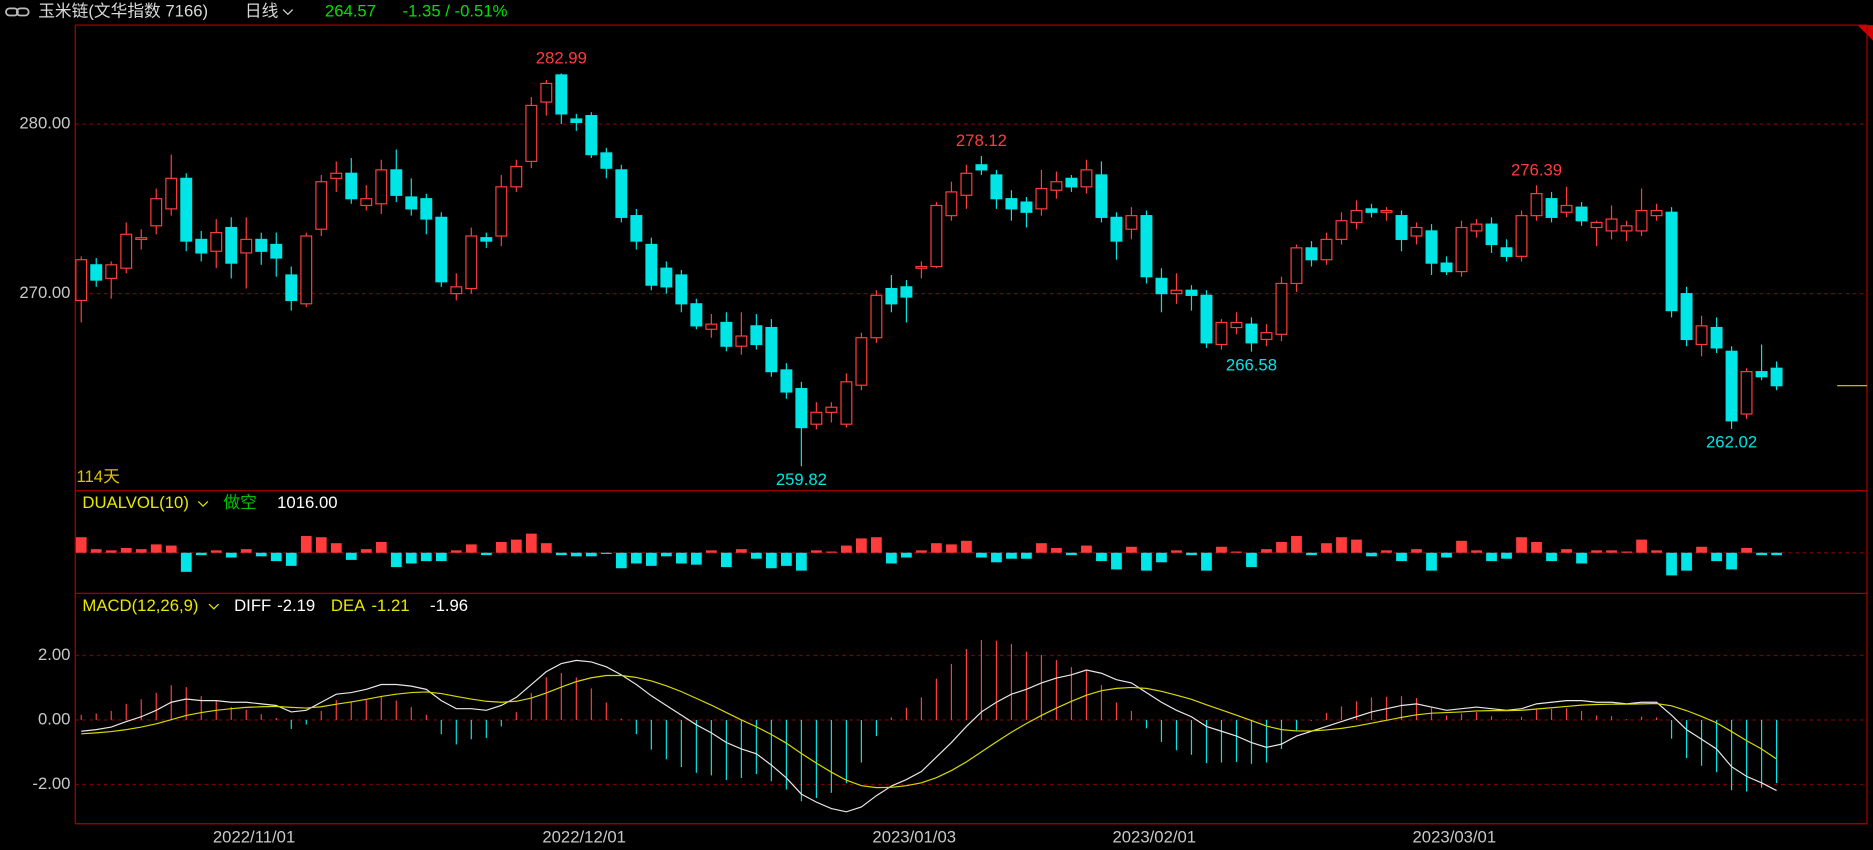  What do you see at coordinates (296, 605) in the screenshot?
I see `diff-readout: -2.19` at bounding box center [296, 605].